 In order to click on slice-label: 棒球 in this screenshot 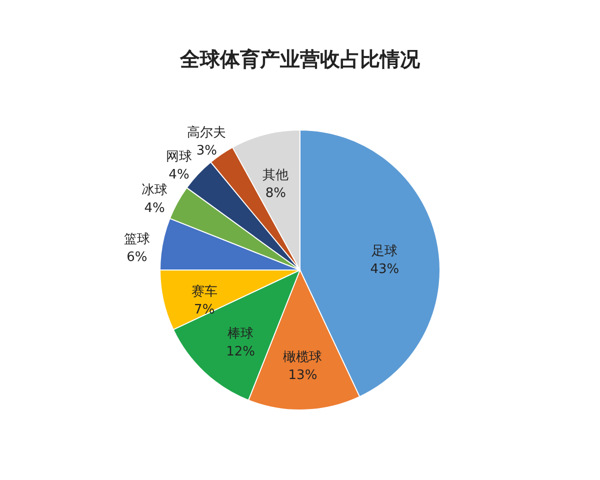, I will do `click(241, 334)`.